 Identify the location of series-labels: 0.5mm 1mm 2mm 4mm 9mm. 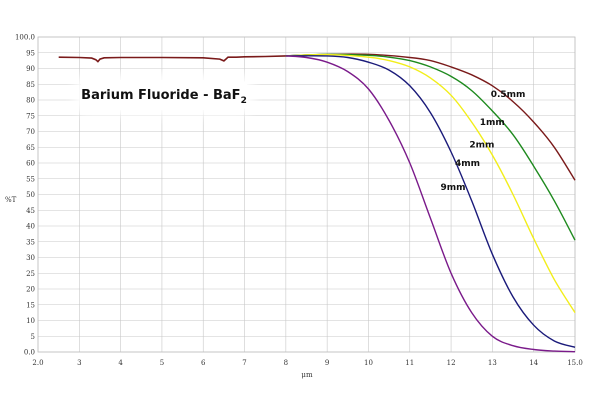
(483, 141).